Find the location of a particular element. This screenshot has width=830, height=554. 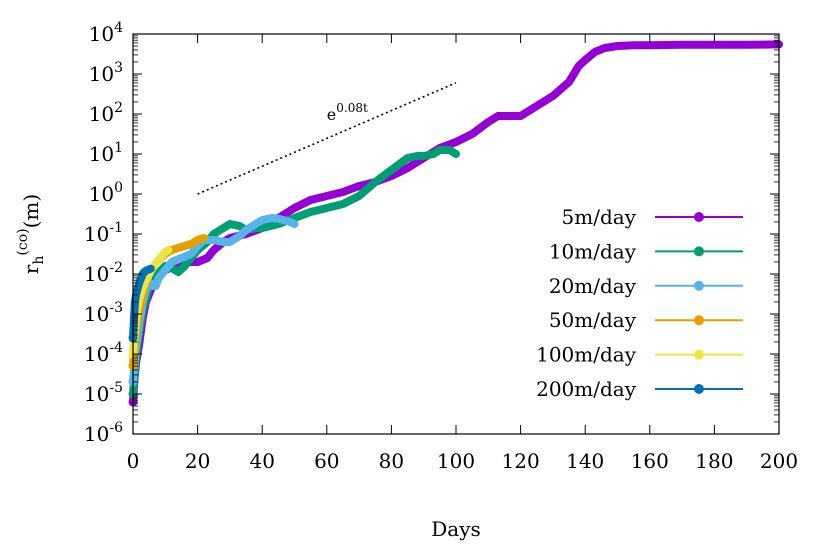

y-tick-exp: -1 is located at coordinates (116, 228).